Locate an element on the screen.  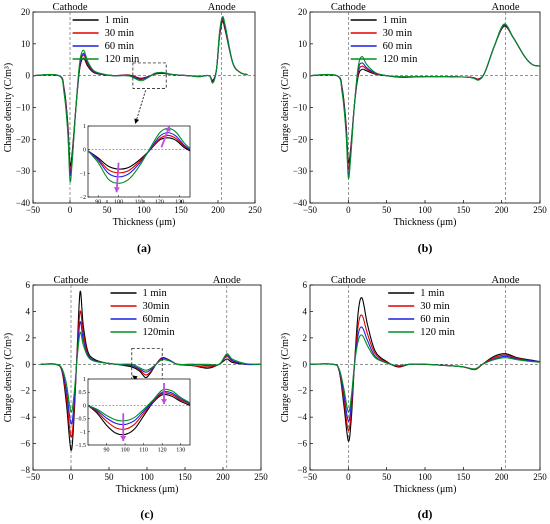
inset-chart: 90 100 110 120 130 −2 −1 0 1 is located at coordinates (135, 134).